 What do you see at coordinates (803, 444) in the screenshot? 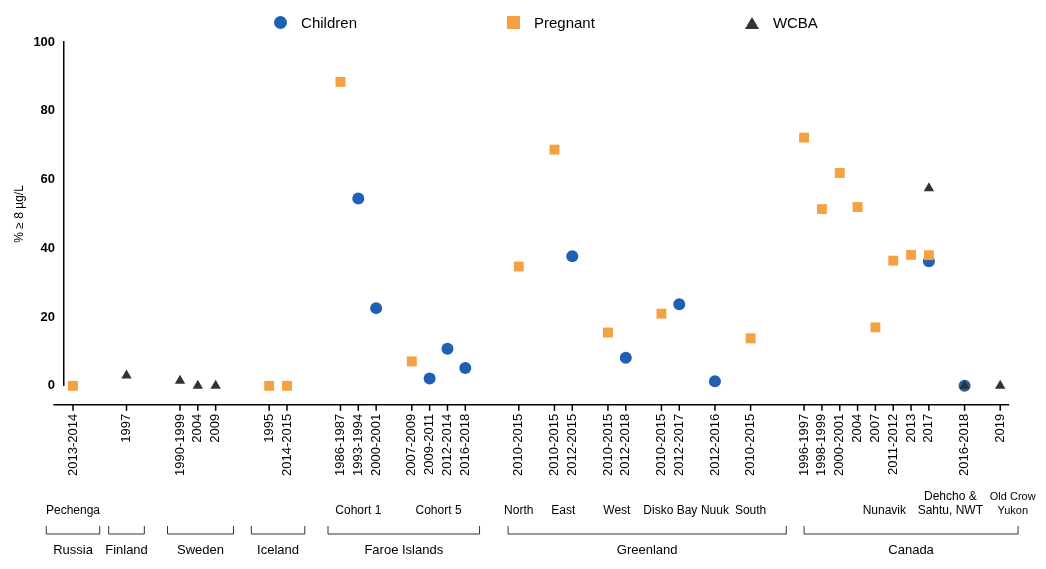
I see `x-tick-label: 1996-1997` at bounding box center [803, 444].